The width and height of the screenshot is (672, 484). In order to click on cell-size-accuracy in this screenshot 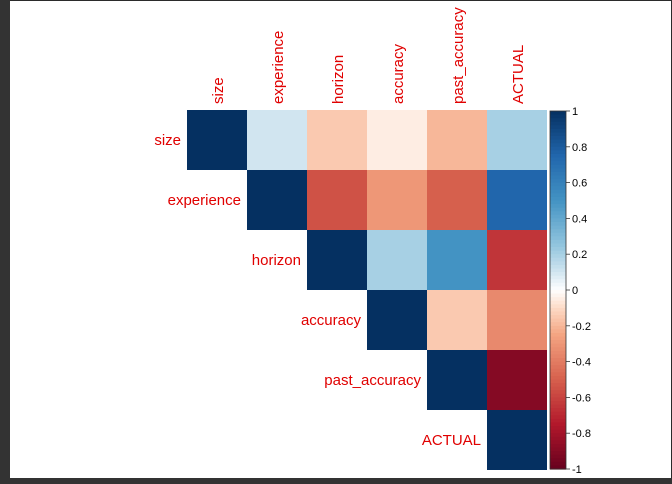, I will do `click(397, 140)`.